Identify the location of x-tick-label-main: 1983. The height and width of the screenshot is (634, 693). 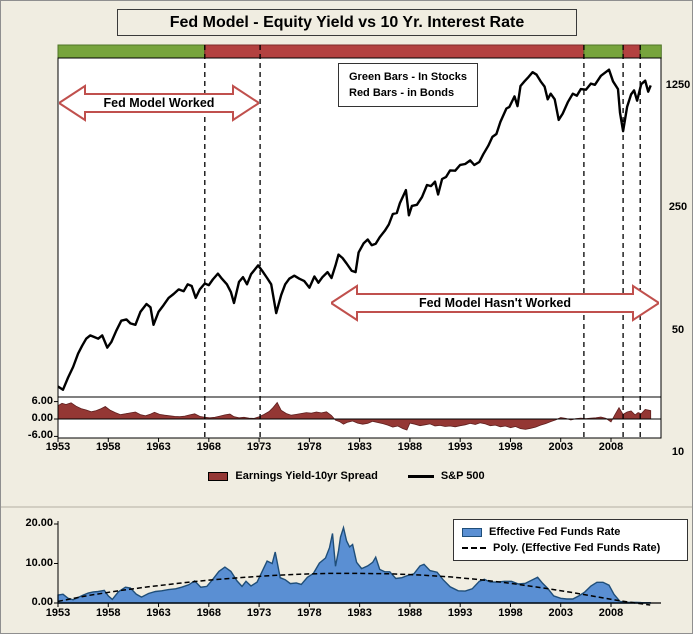
(359, 447).